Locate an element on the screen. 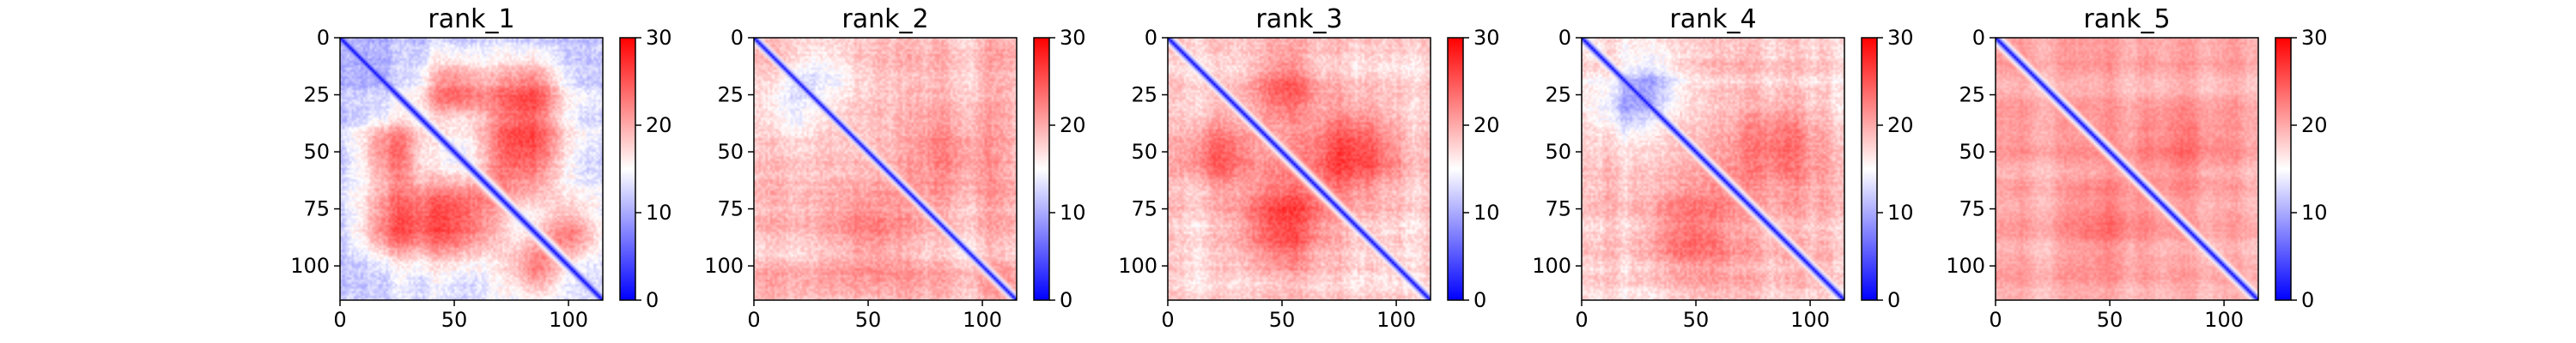 The width and height of the screenshot is (2576, 343). panel-title: rank_1 is located at coordinates (471, 19).